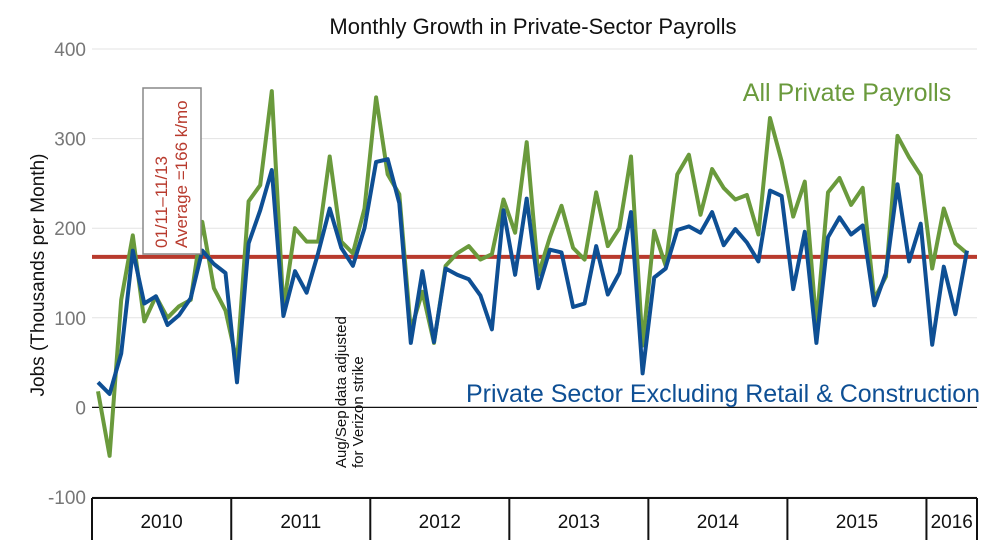 Image resolution: width=1002 pixels, height=540 pixels. Describe the element at coordinates (38, 275) in the screenshot. I see `y-axis-label: Jobs (Thousands per Month)` at that location.